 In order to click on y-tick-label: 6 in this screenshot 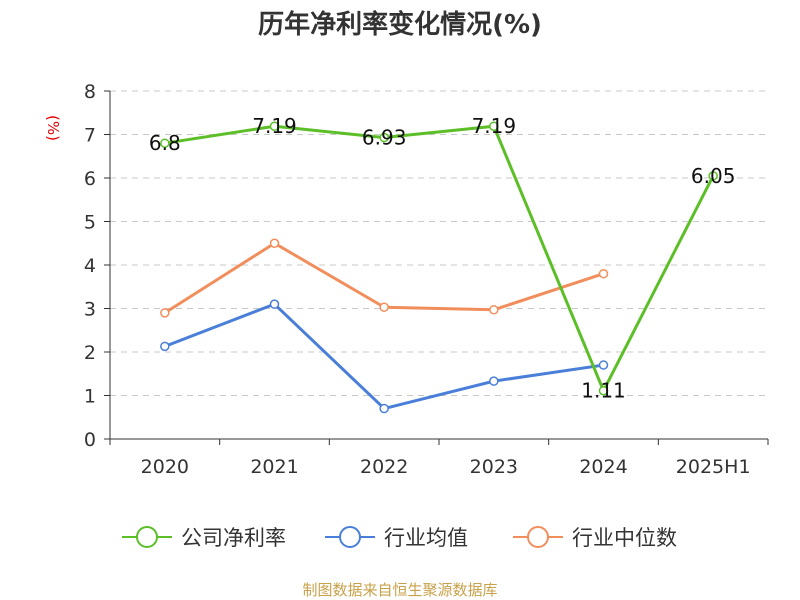, I will do `click(90, 179)`.